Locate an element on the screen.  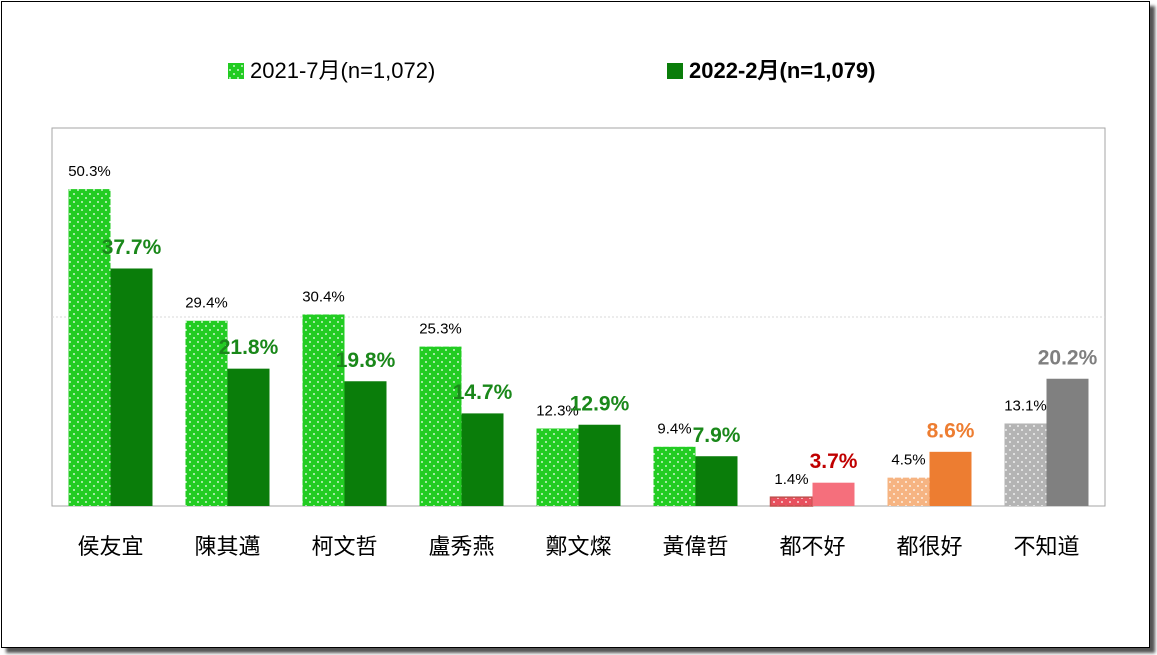
value-label: 37.7% is located at coordinates (132, 247).